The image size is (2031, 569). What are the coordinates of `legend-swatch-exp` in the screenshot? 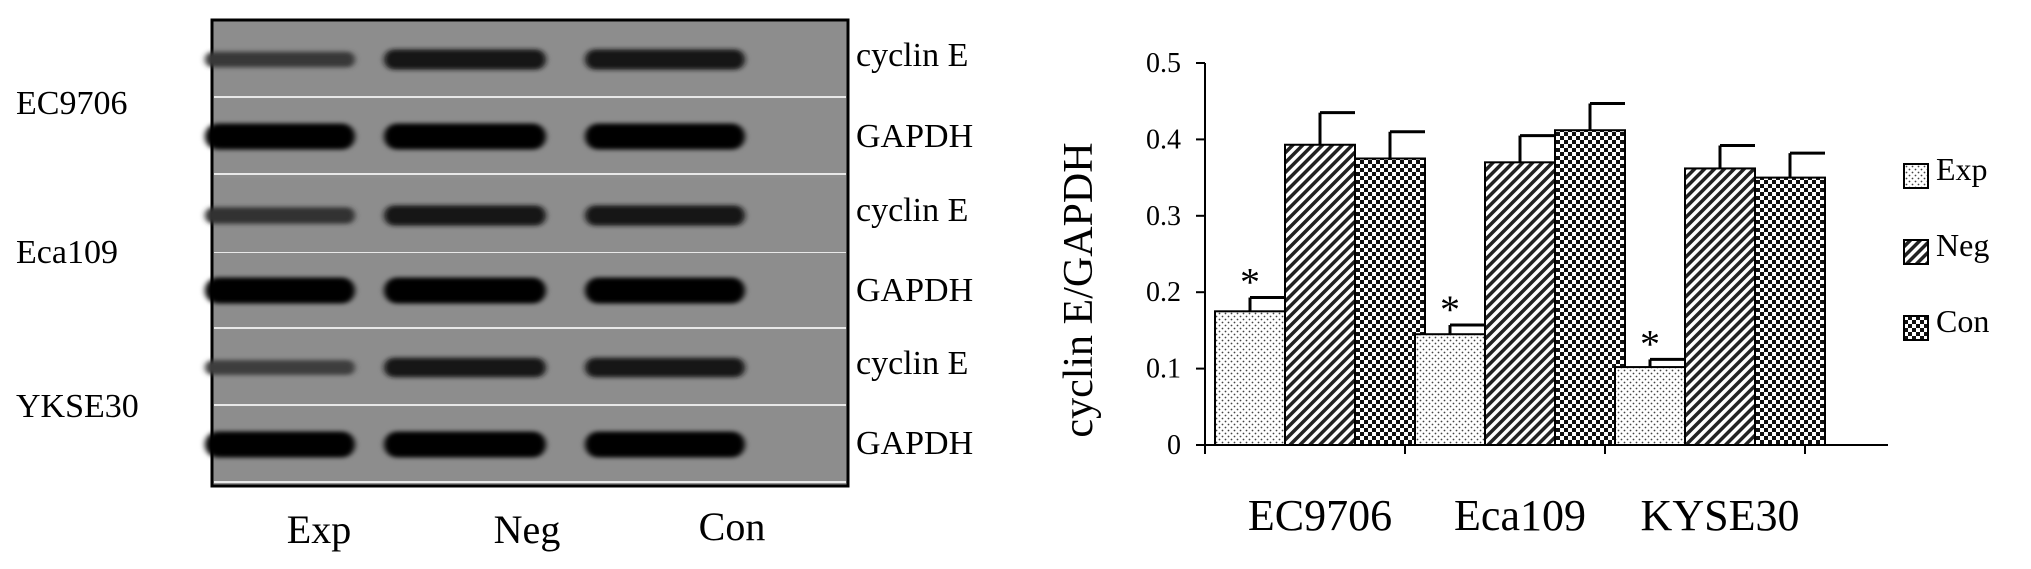 It's located at (1916, 176).